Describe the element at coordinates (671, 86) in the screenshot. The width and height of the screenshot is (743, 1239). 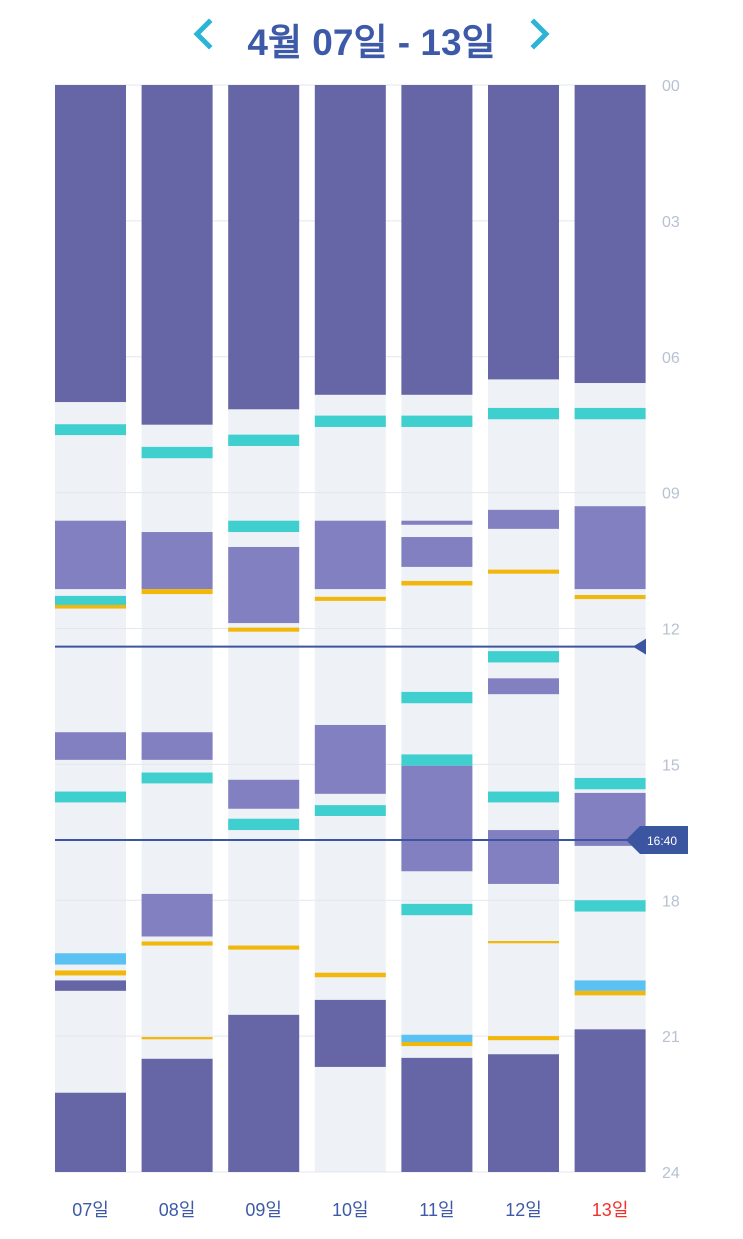
I see `y-tick-label: 00` at that location.